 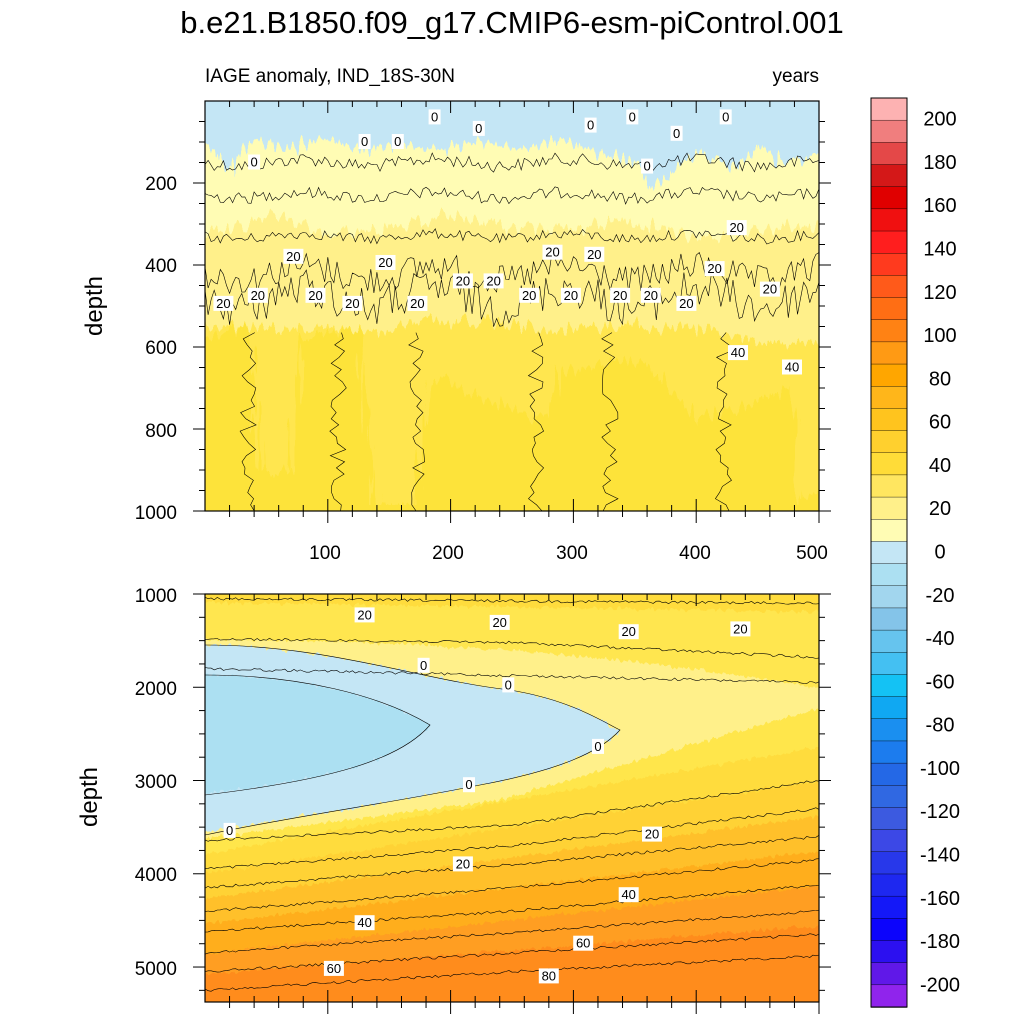 I want to click on contour-line-zero, so click(x=413, y=740).